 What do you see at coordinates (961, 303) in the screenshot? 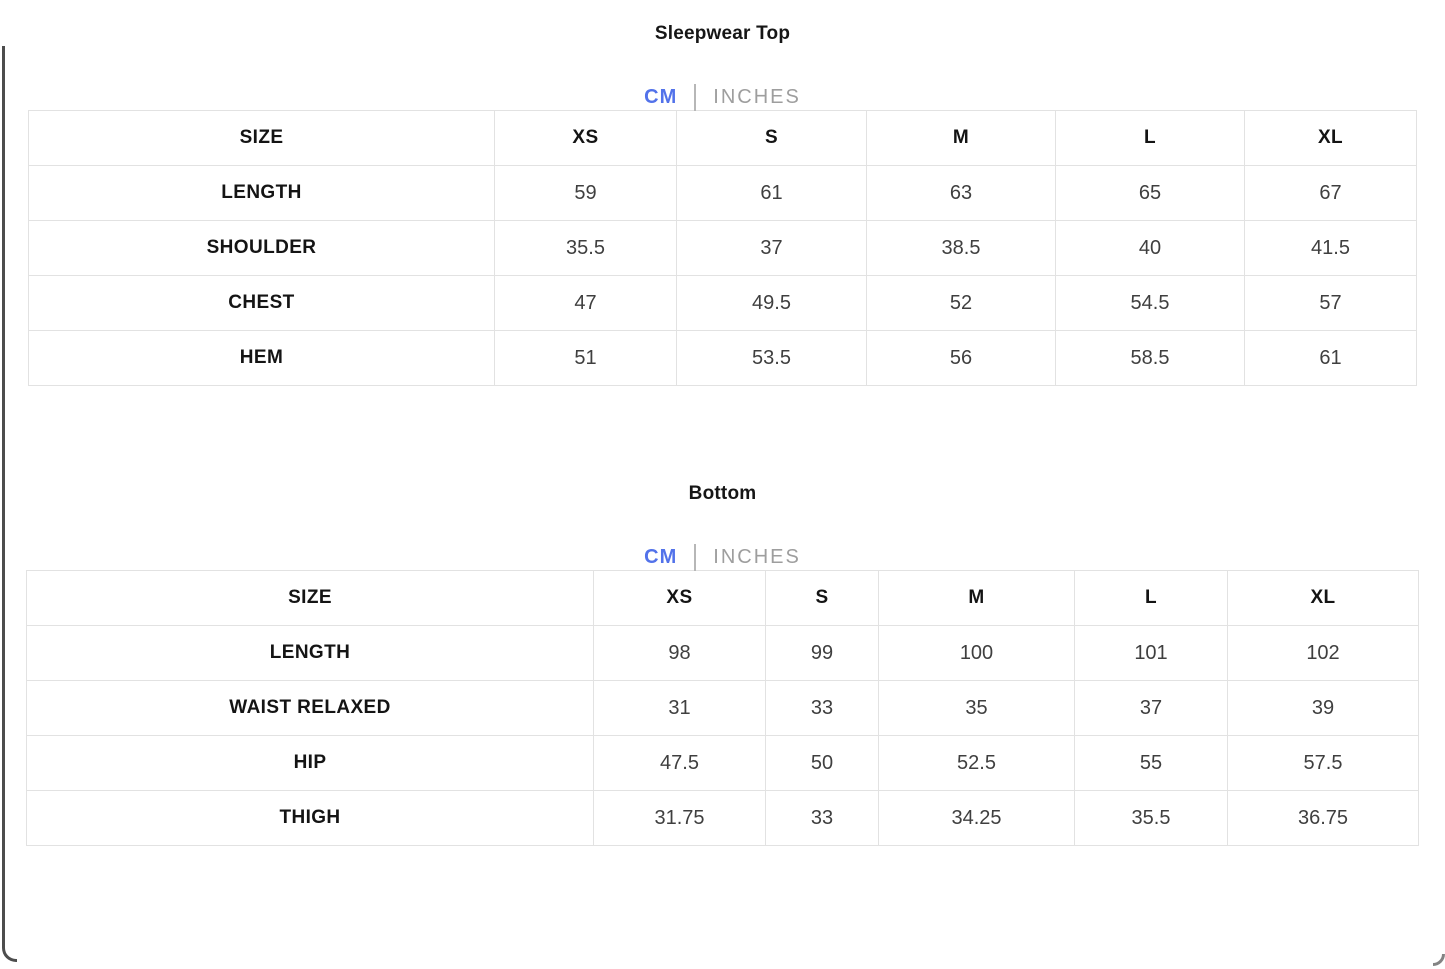
I see `data-cell: 52` at bounding box center [961, 303].